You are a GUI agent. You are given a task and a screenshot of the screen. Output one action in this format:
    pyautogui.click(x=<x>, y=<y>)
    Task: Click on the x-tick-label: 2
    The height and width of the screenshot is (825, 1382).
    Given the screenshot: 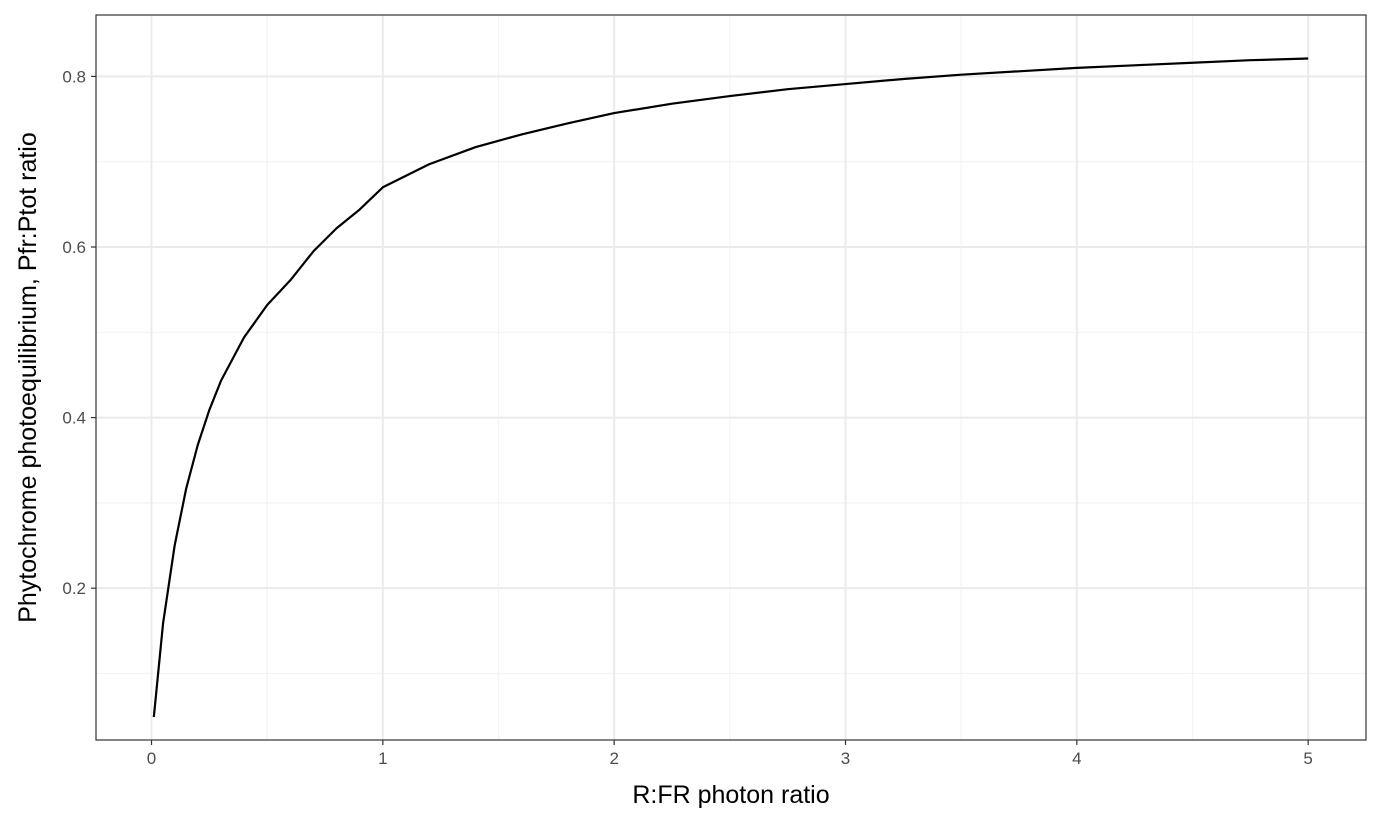 What is the action you would take?
    pyautogui.click(x=613, y=758)
    